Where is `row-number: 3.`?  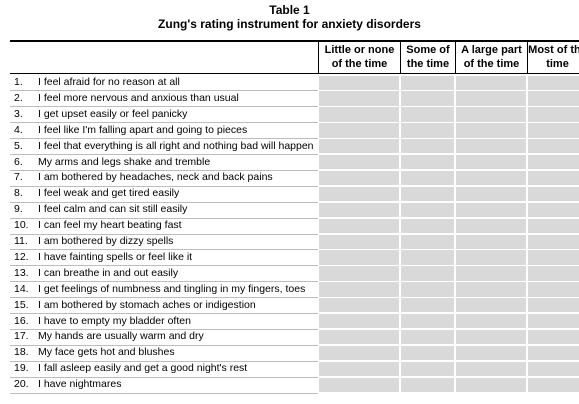
row-number: 3. is located at coordinates (18, 113).